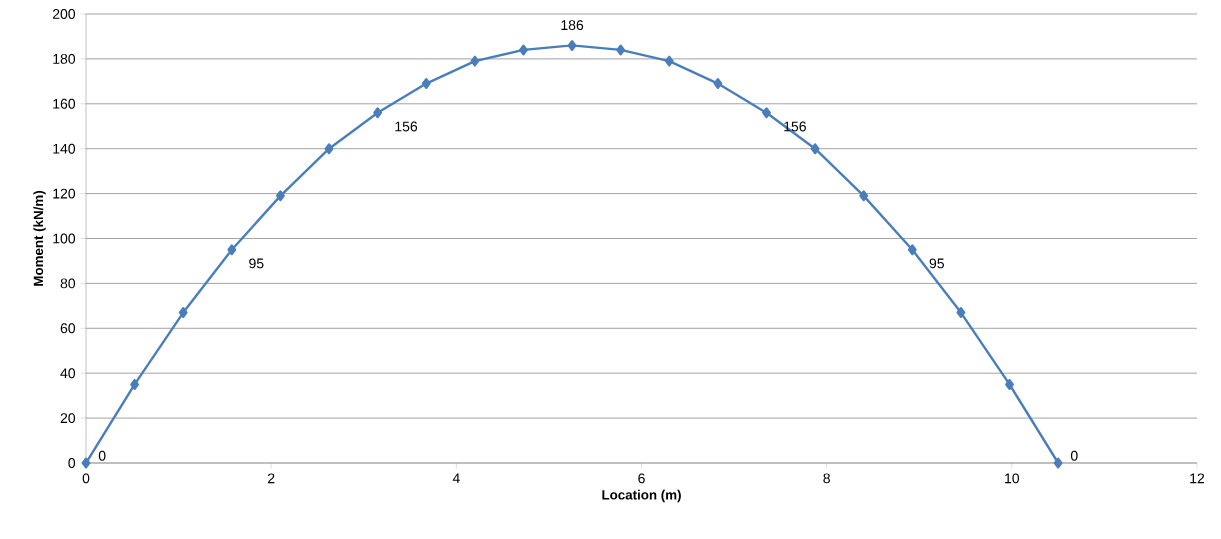  Describe the element at coordinates (68, 418) in the screenshot. I see `y-tick-label: 20` at that location.